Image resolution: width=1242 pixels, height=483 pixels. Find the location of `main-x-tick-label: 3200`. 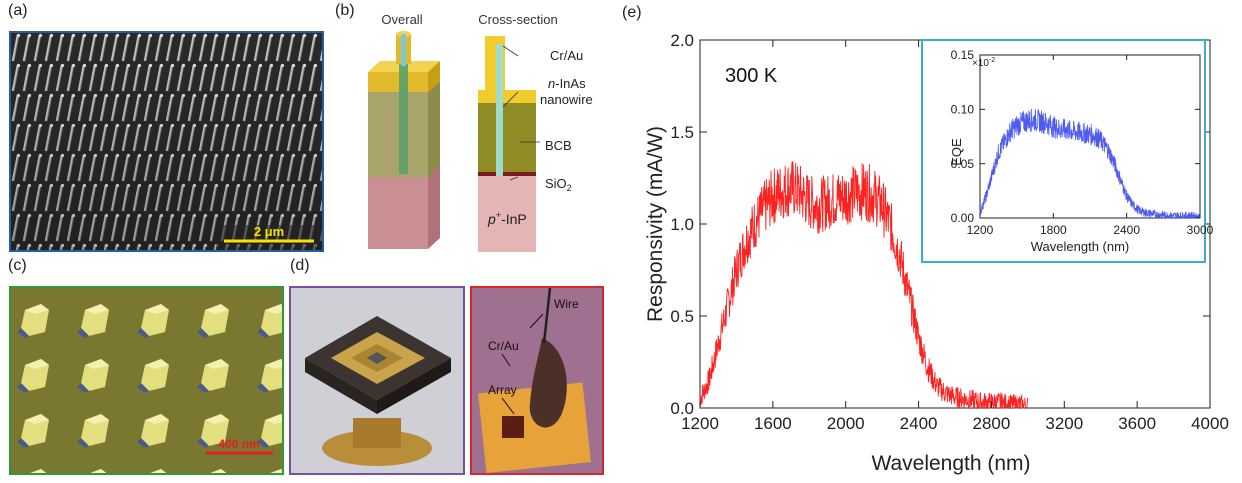

main-x-tick-label: 3200 is located at coordinates (1064, 423).